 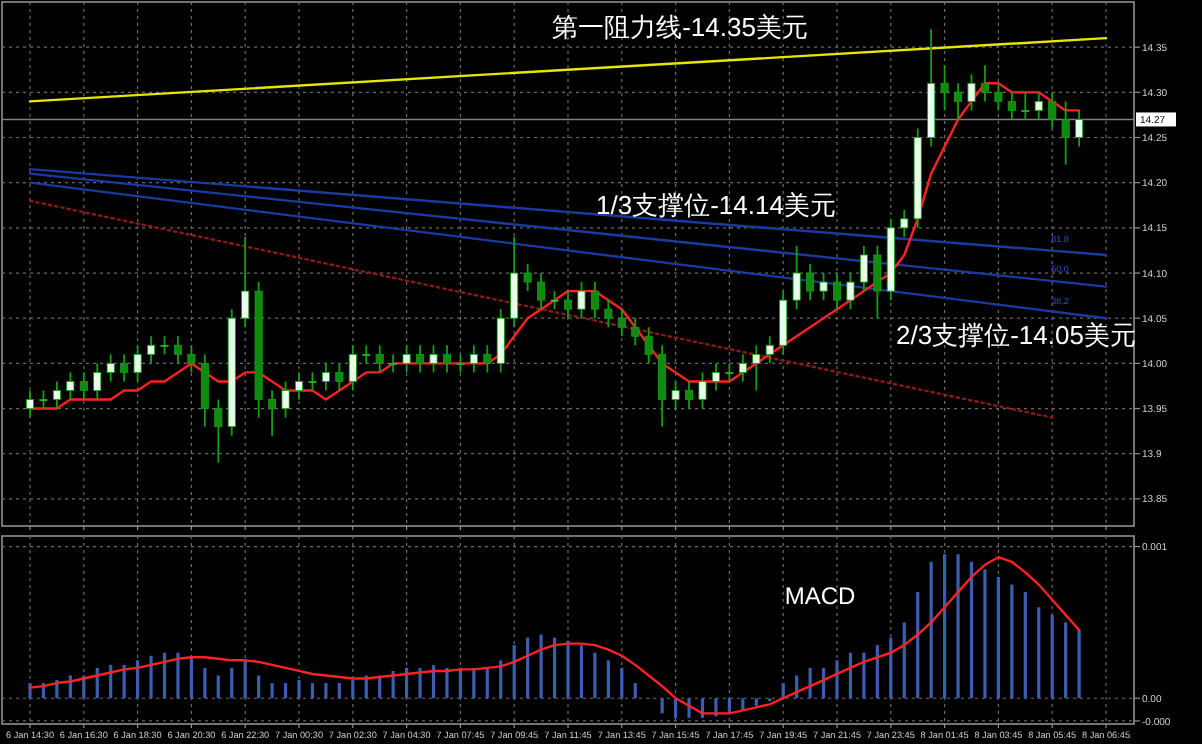 What do you see at coordinates (1016, 335) in the screenshot?
I see `annotation: 2/3支撑位-14.05美元` at bounding box center [1016, 335].